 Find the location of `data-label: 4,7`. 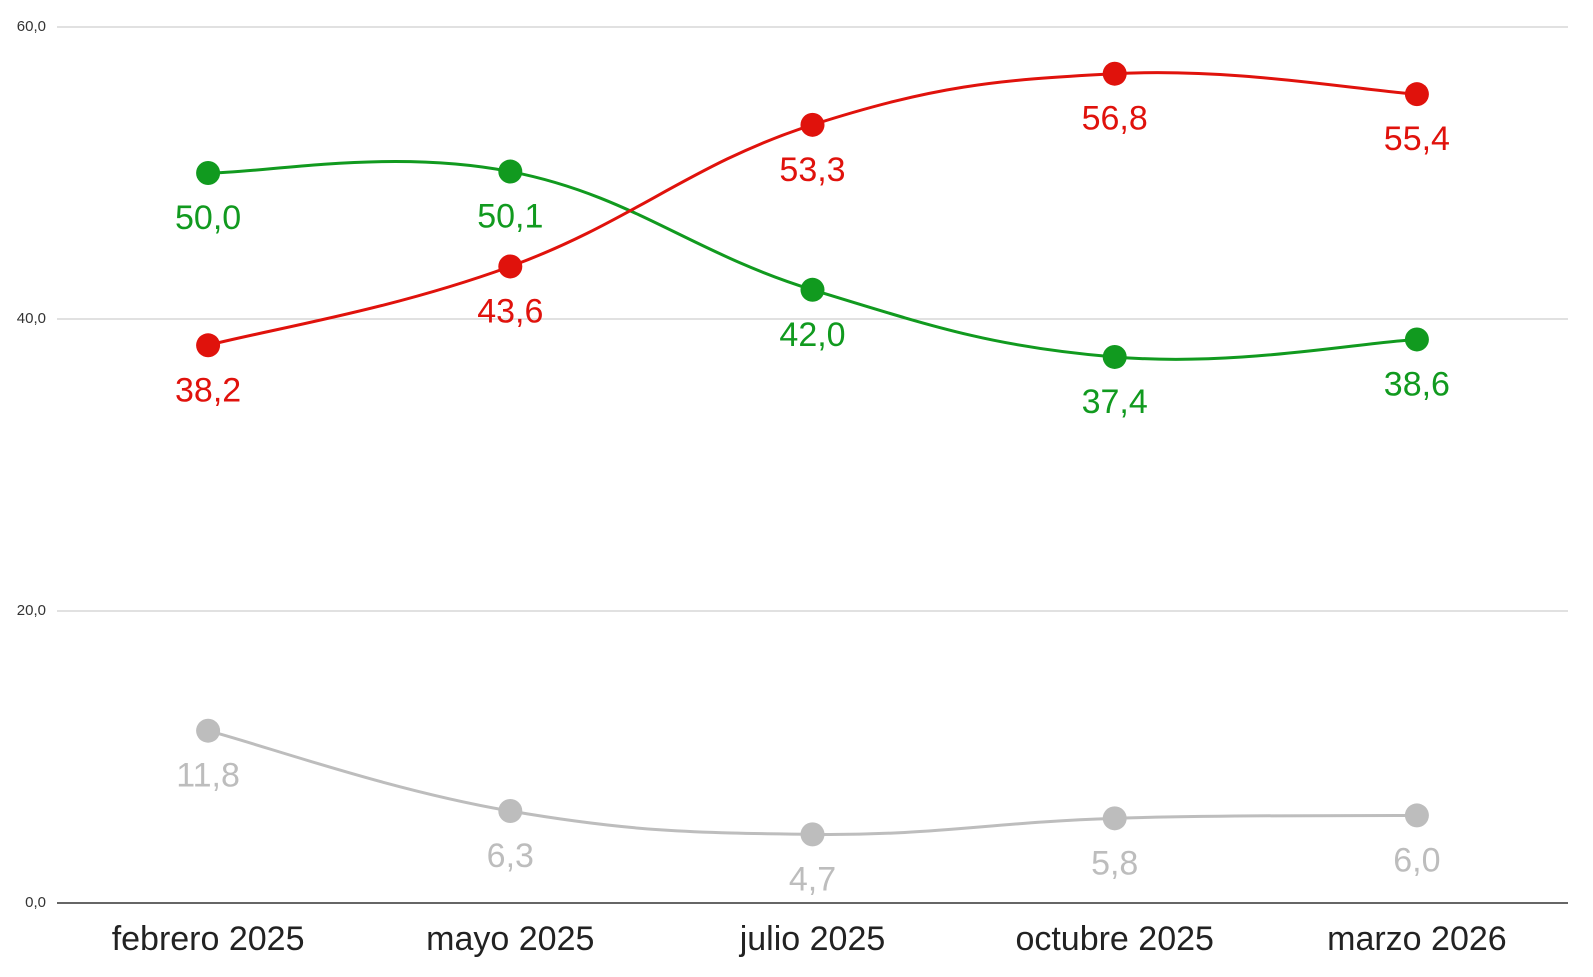

data-label: 4,7 is located at coordinates (812, 879).